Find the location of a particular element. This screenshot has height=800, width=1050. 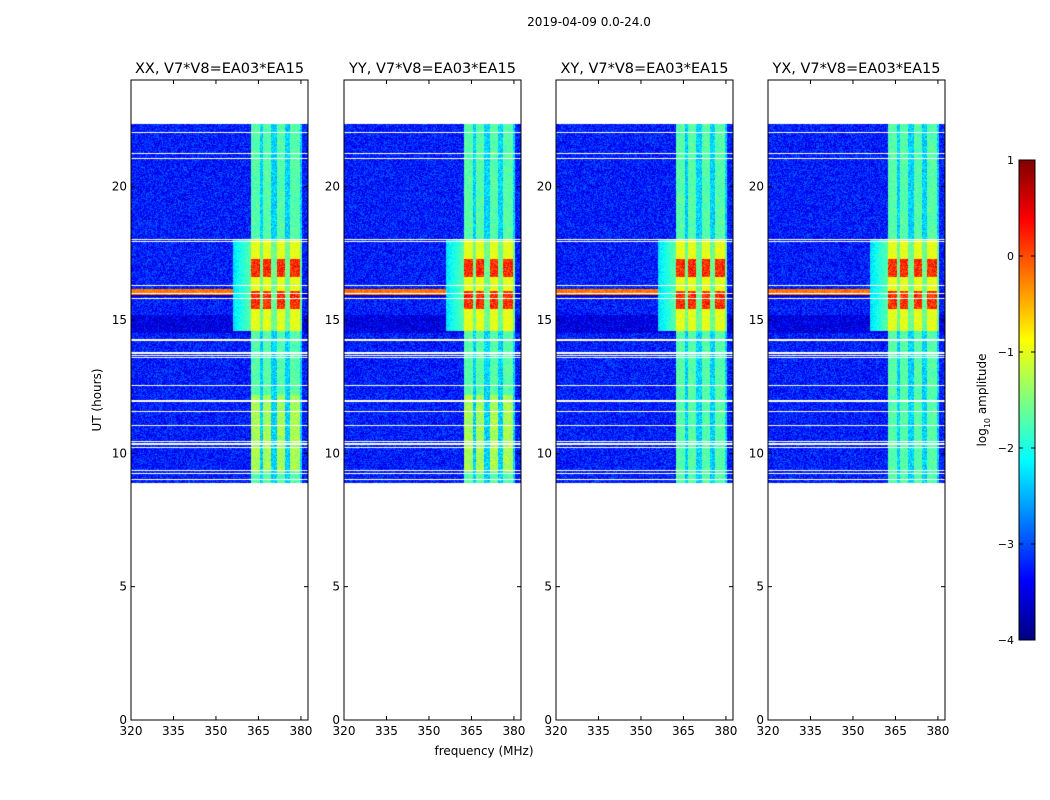

colorbar: 1 0 −1 −2 −3 −4 log10 amplitude is located at coordinates (1005, 400).